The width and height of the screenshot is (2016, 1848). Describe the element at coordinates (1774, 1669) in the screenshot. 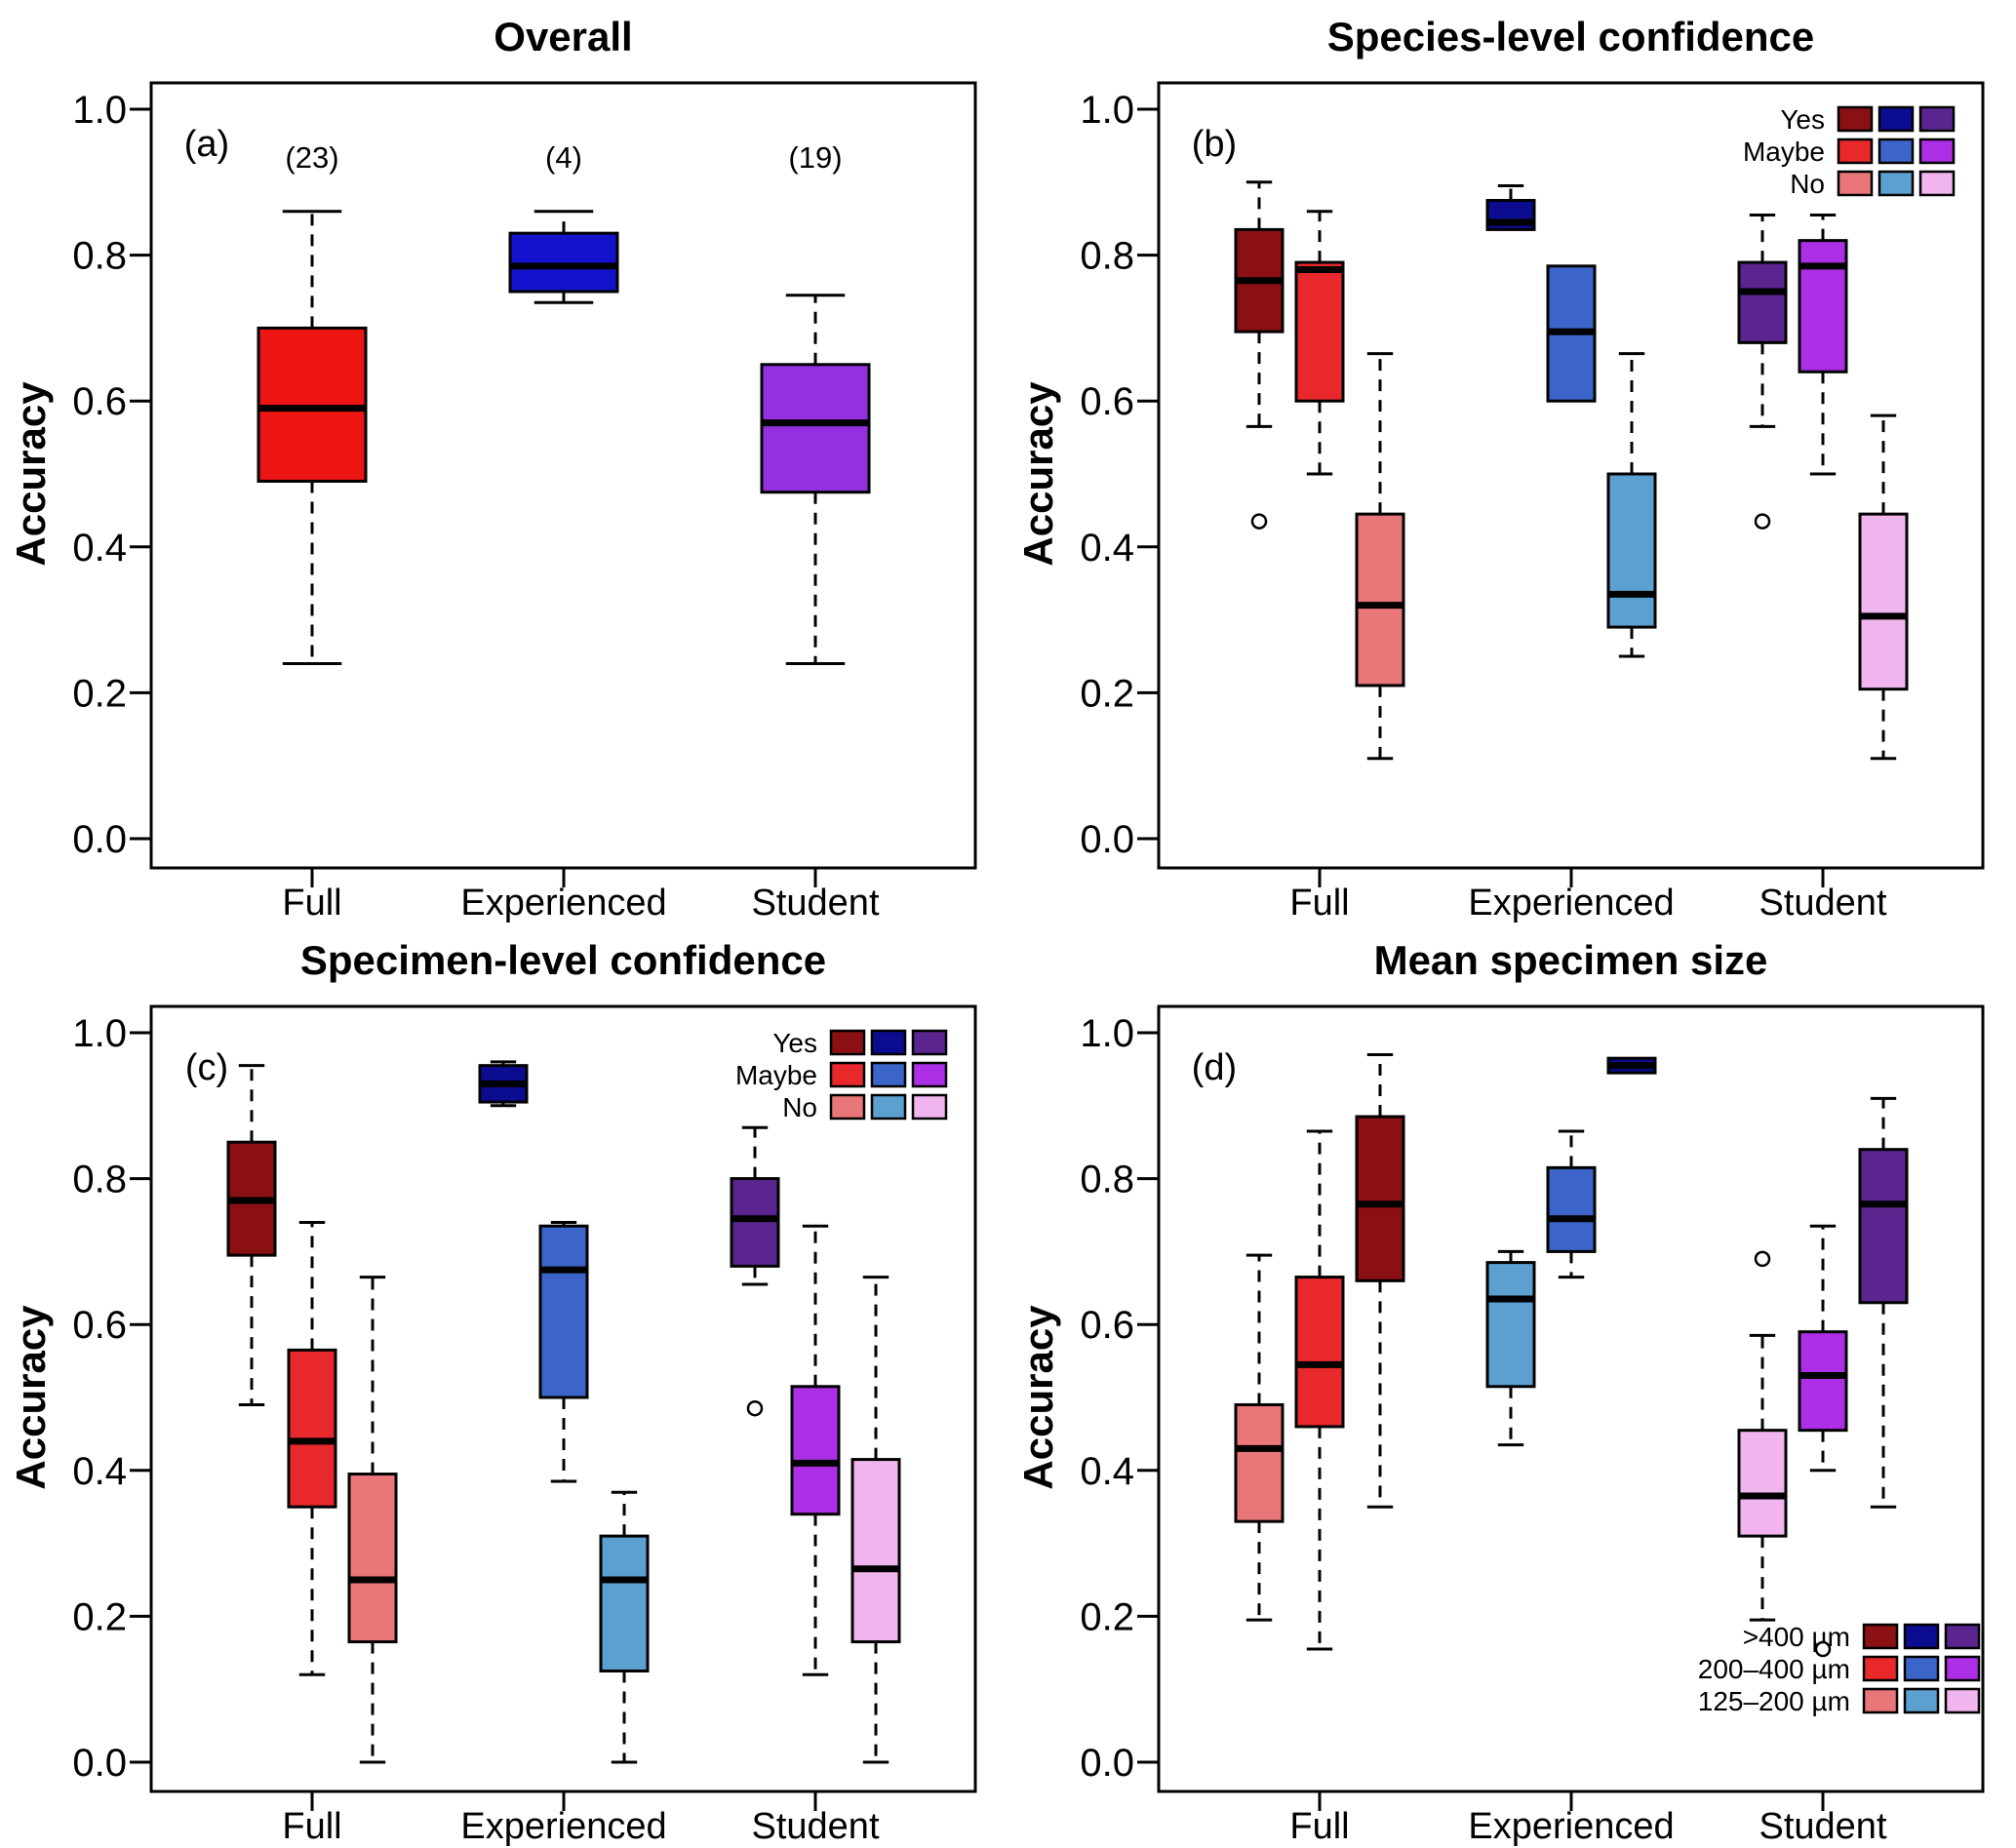

I see `legend-label: 200–400 µm` at that location.